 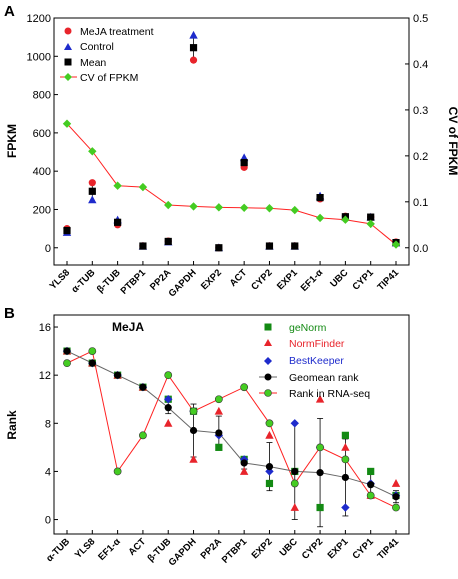 What do you see at coordinates (42, 172) in the screenshot?
I see `a-ytick-label: 400` at bounding box center [42, 172].